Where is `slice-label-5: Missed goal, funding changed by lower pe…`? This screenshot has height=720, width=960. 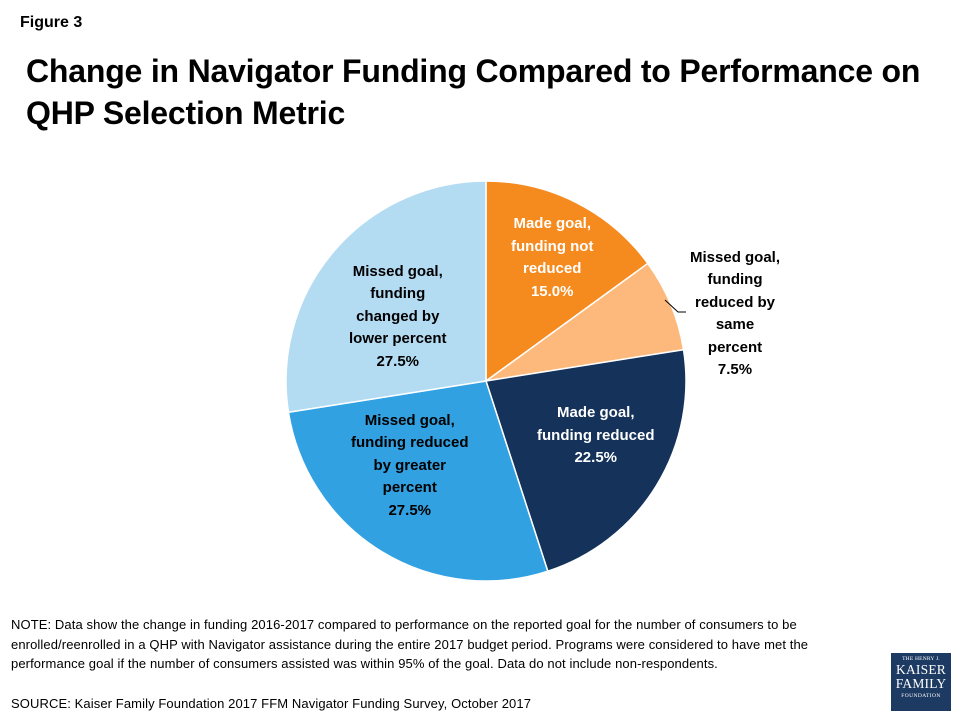
slice-label-5: Missed goal, funding changed by lower pe… is located at coordinates (398, 316).